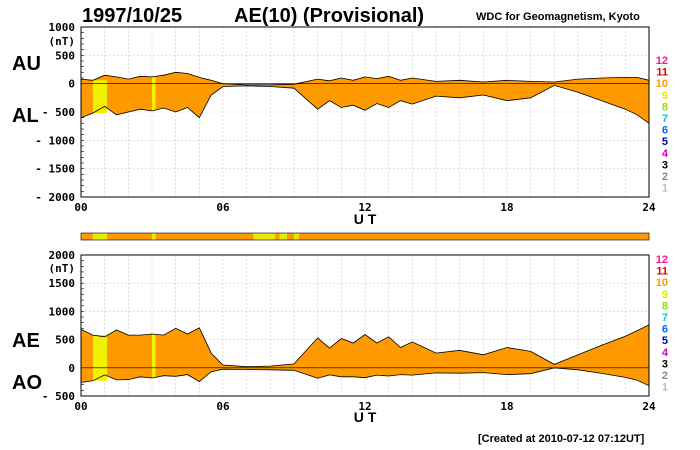 The image size is (700, 450). Describe the element at coordinates (365, 346) in the screenshot. I see `series-line-ae` at that location.